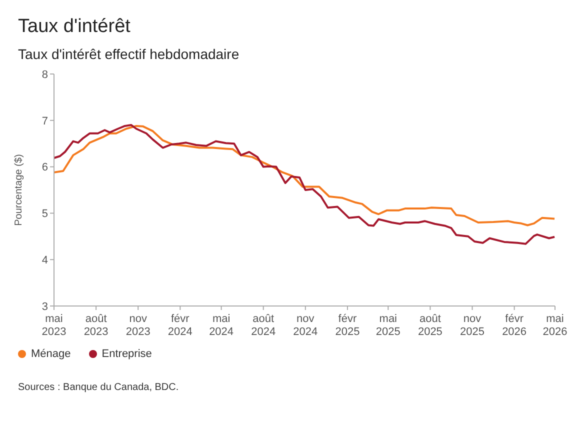  I want to click on y-tick-label: 7, so click(45, 121).